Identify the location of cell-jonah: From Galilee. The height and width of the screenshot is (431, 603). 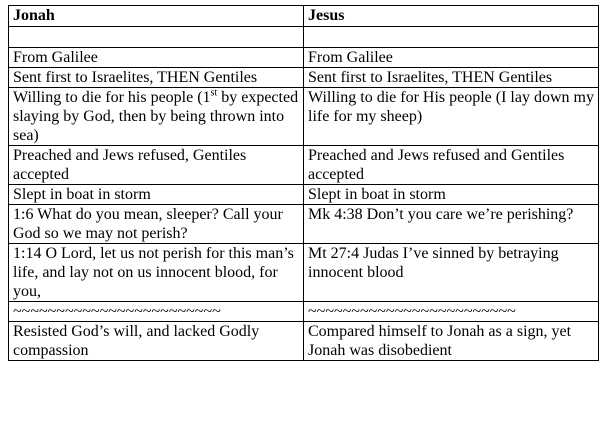
(156, 57).